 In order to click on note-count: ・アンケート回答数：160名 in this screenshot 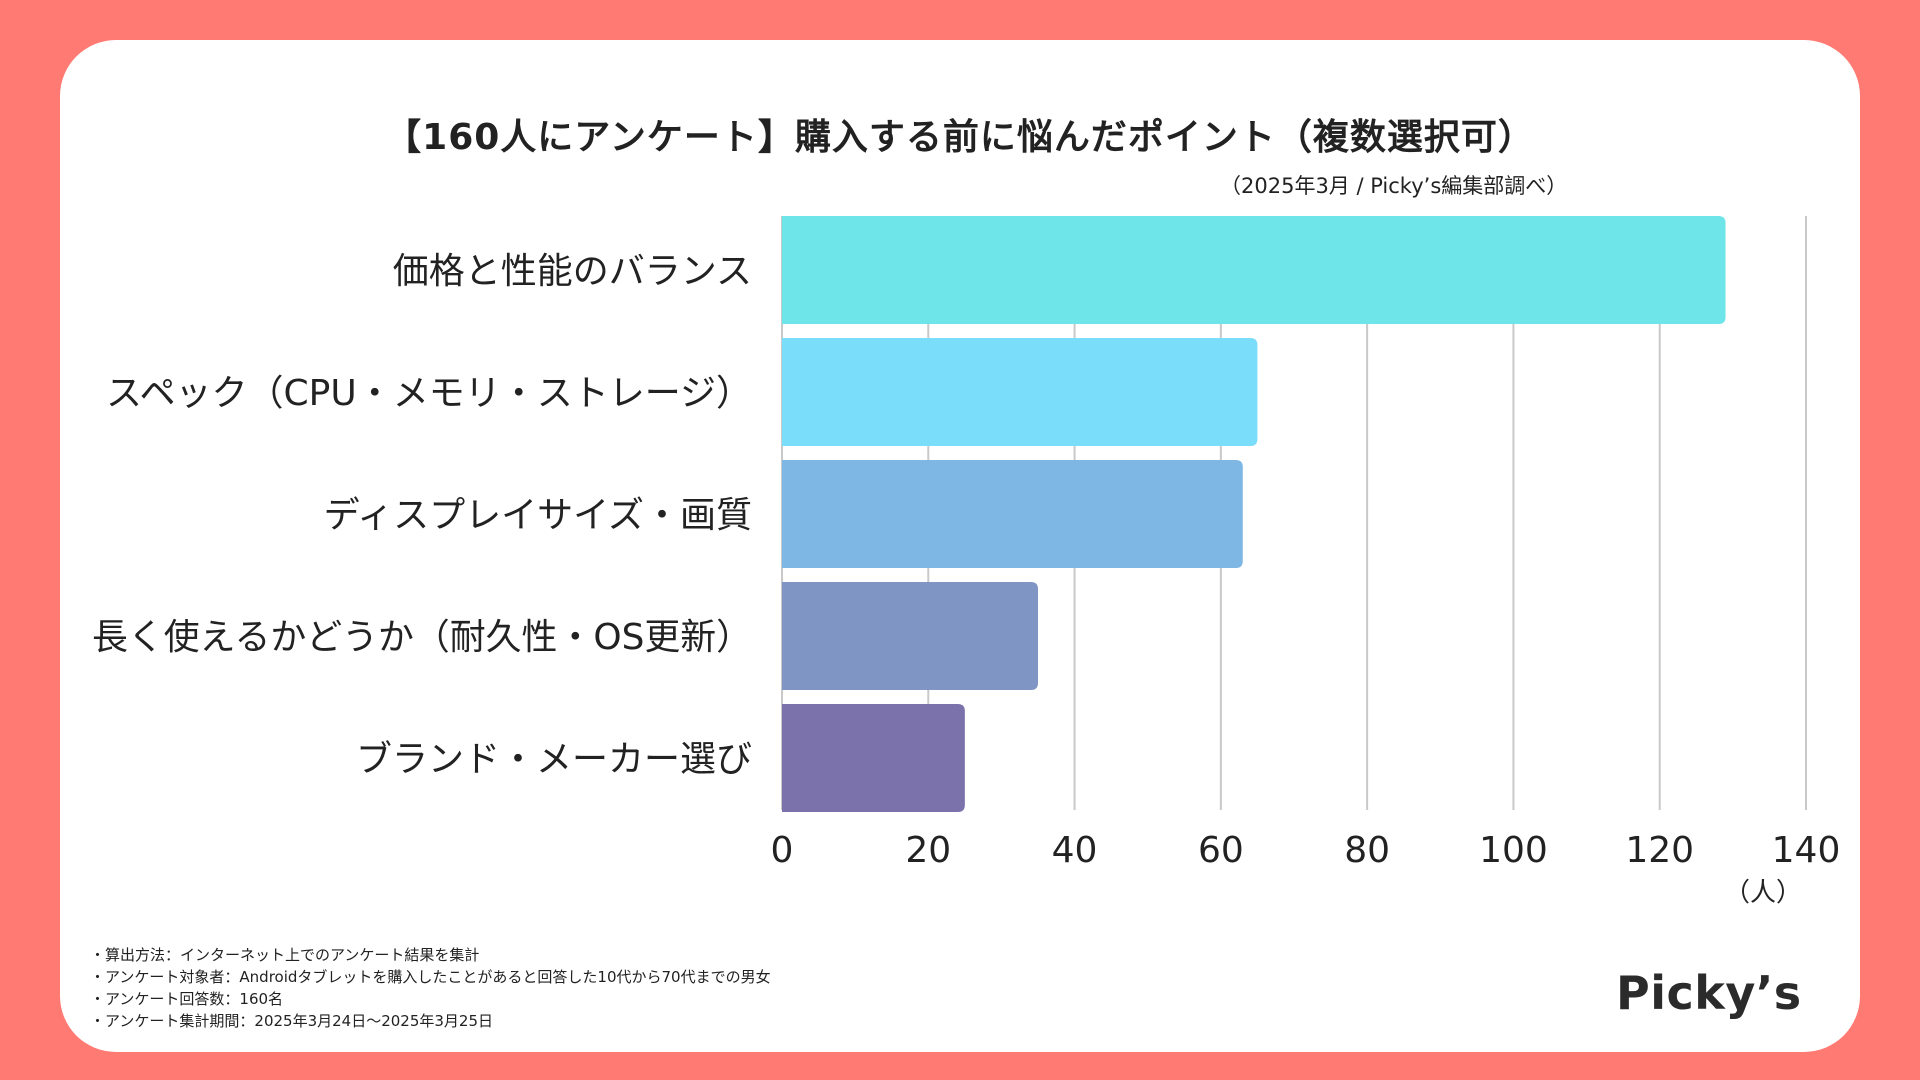, I will do `click(187, 999)`.